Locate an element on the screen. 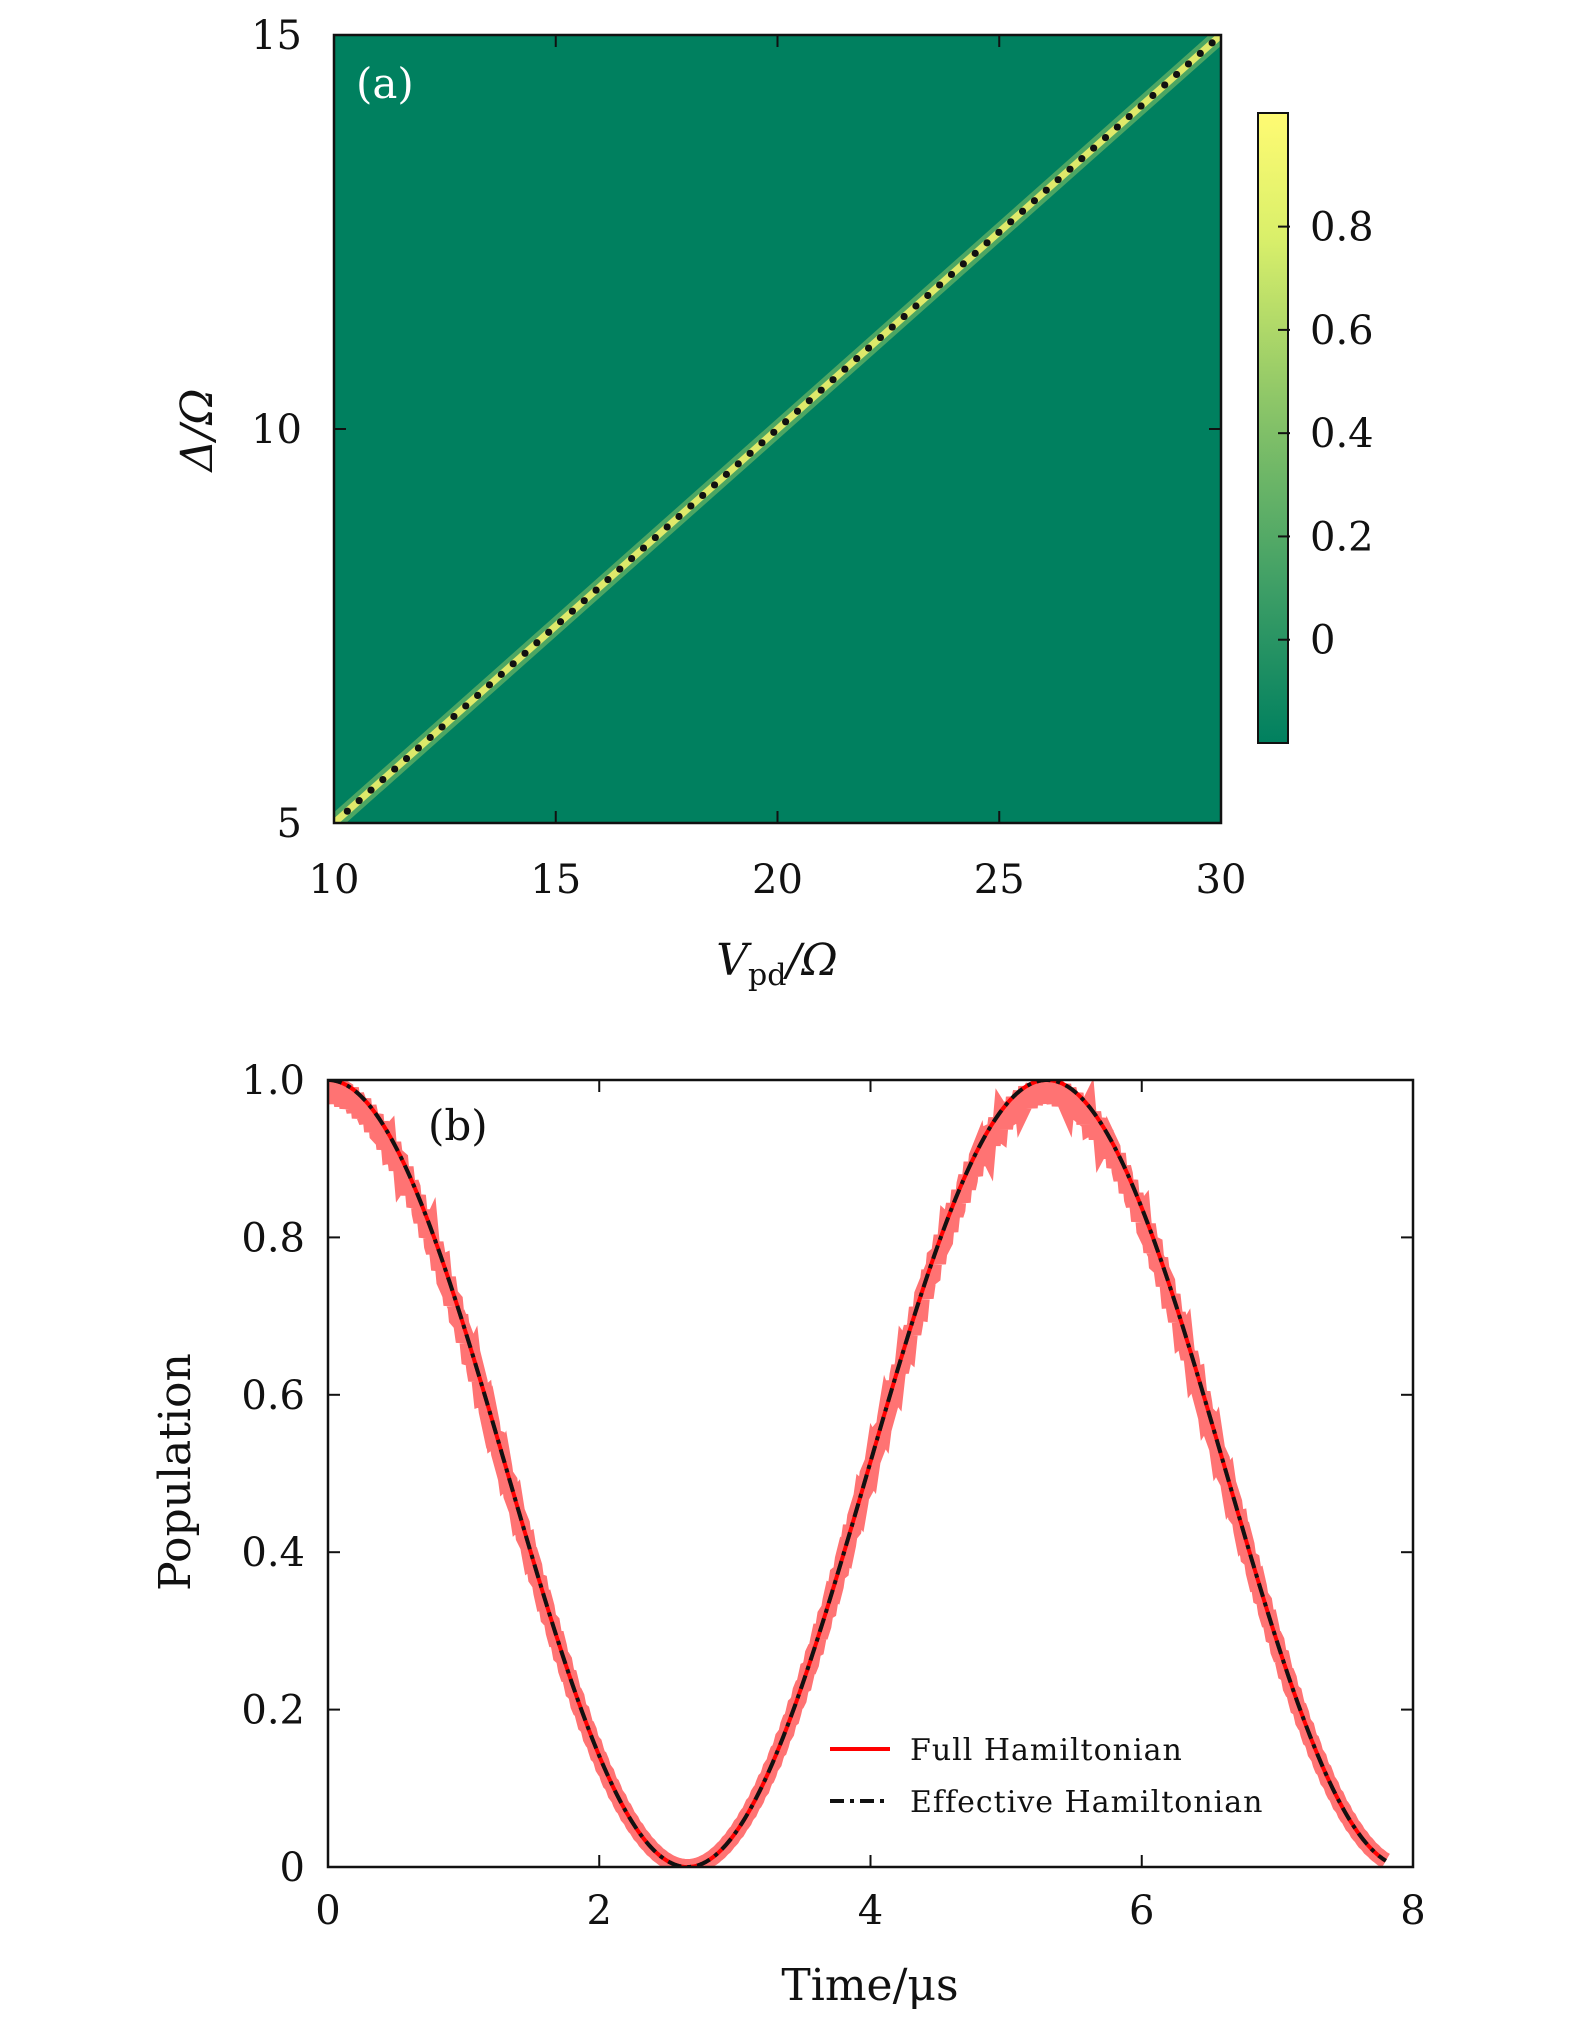 This screenshot has width=1575, height=2018. panel-b-label: (b) is located at coordinates (458, 1125).